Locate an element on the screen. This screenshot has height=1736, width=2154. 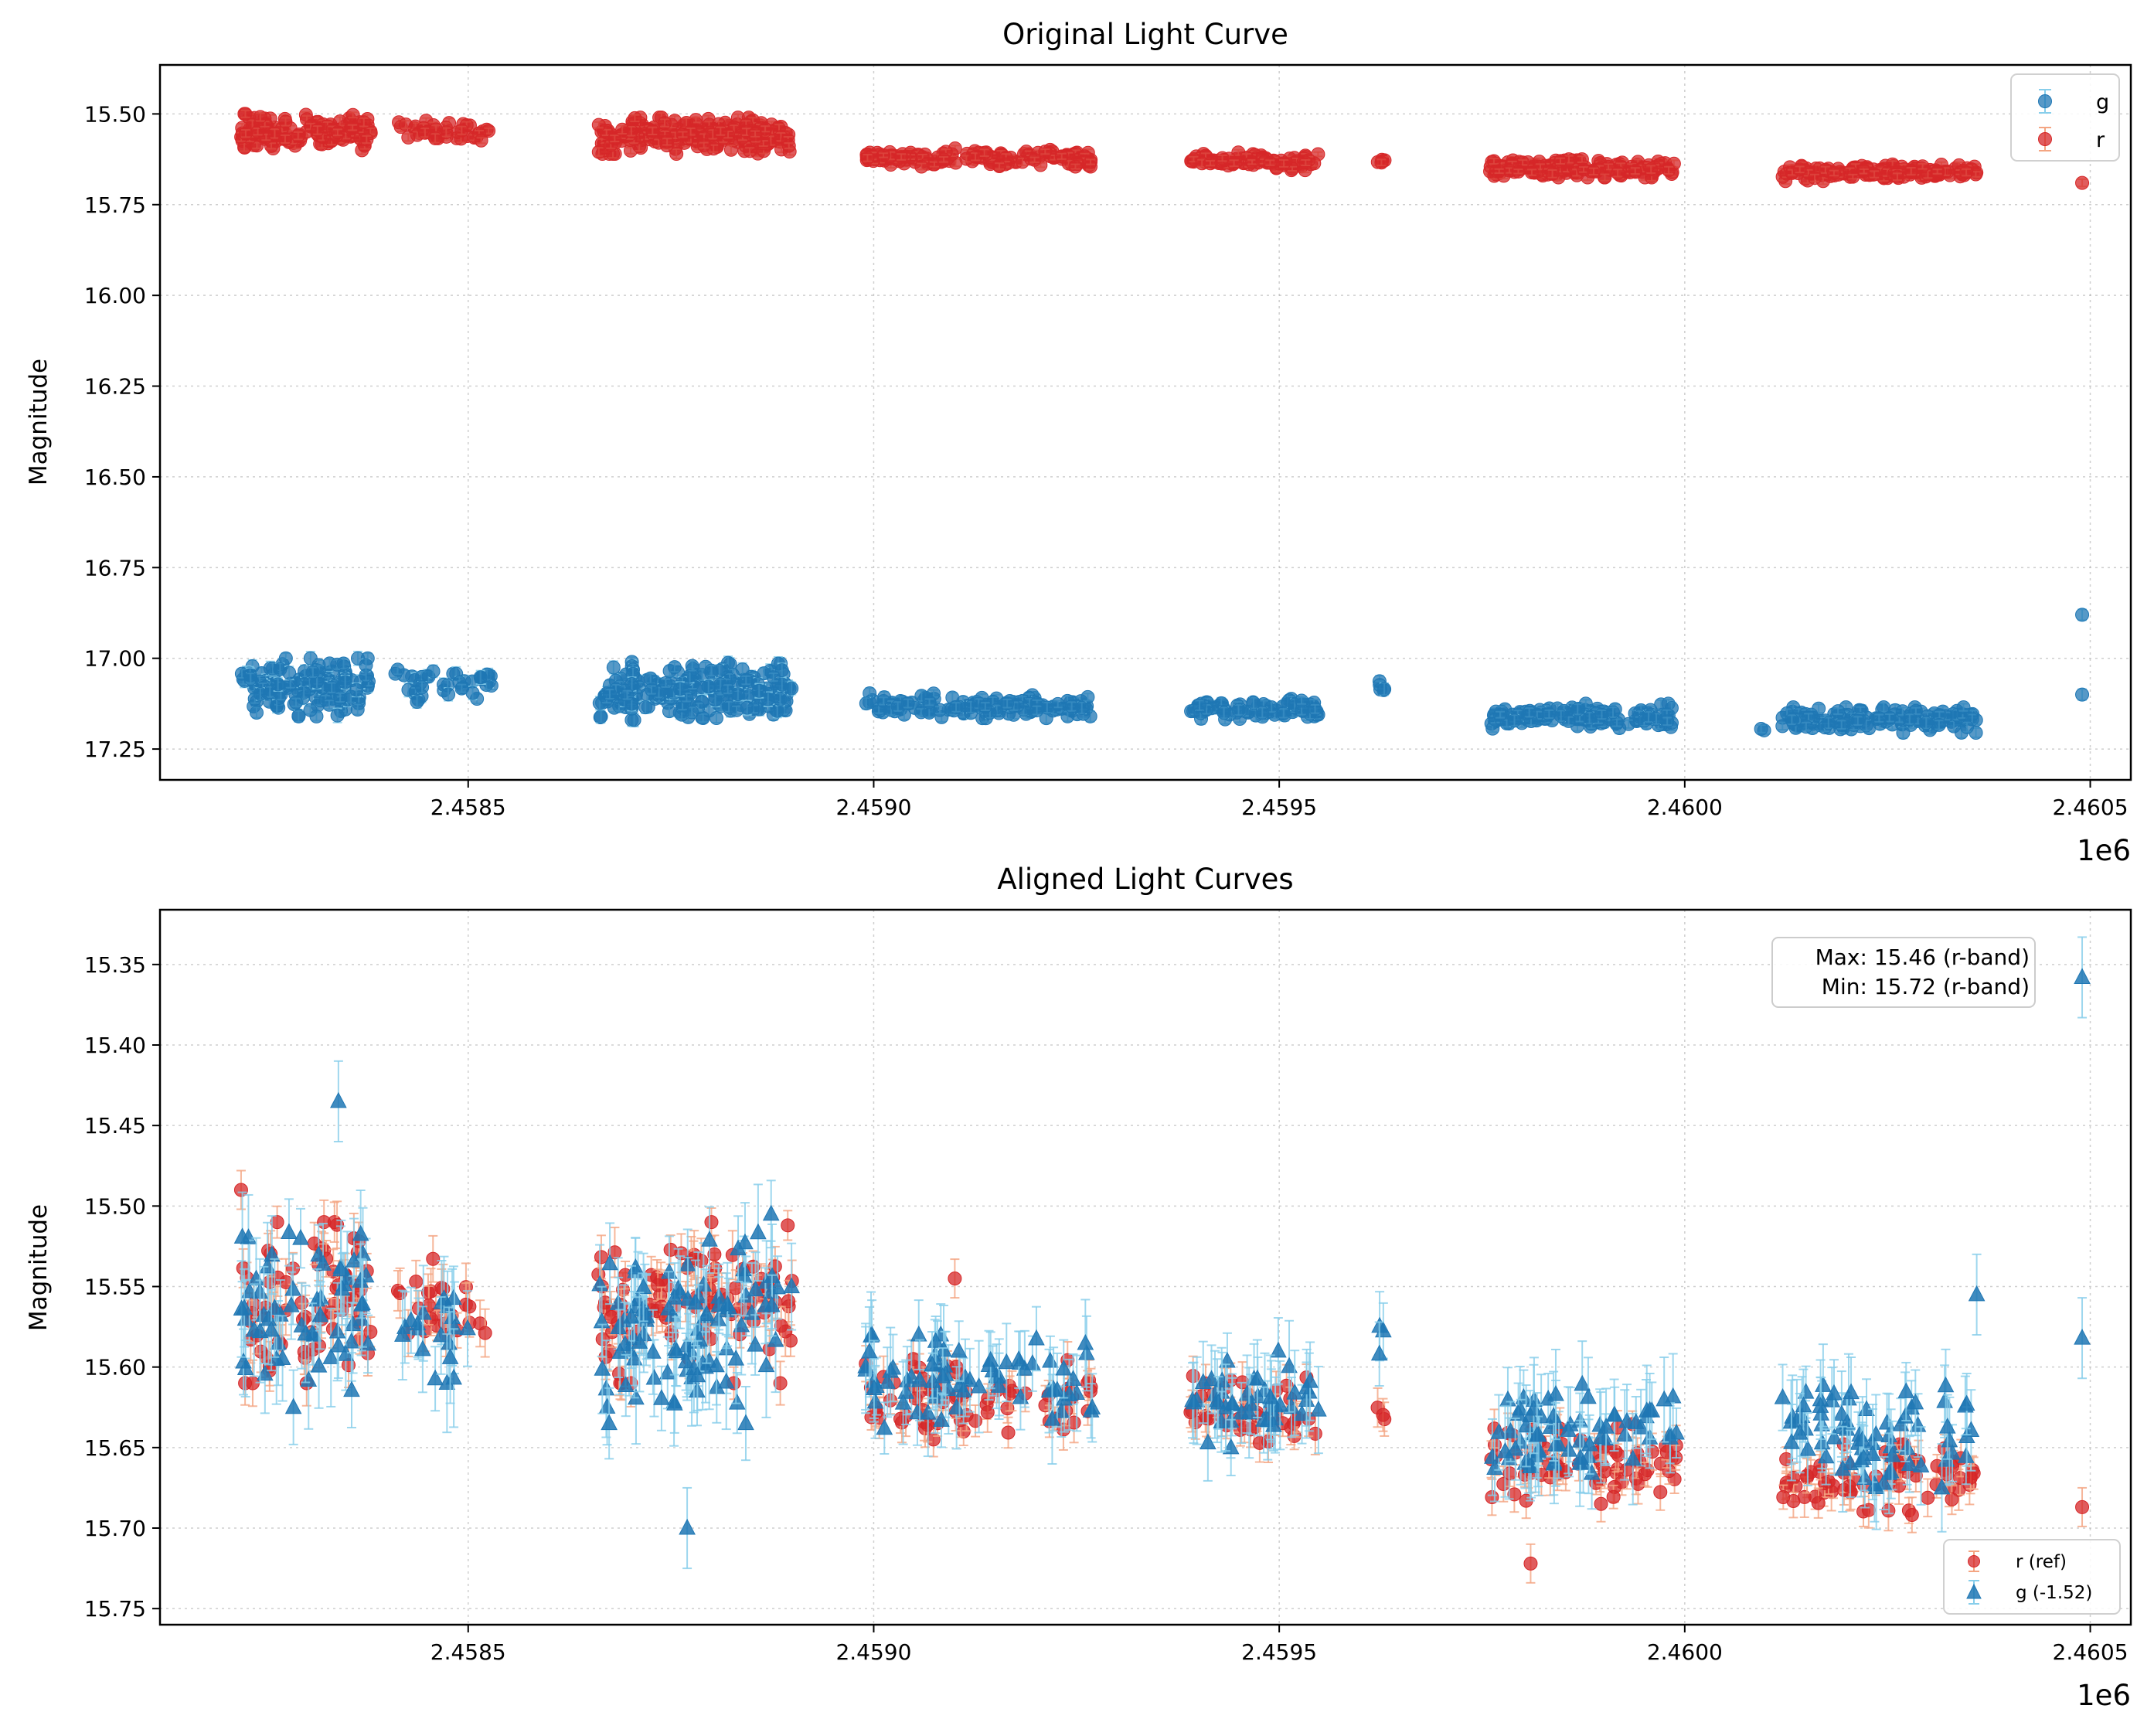
y-tick-label: 16.50 is located at coordinates (115, 478).